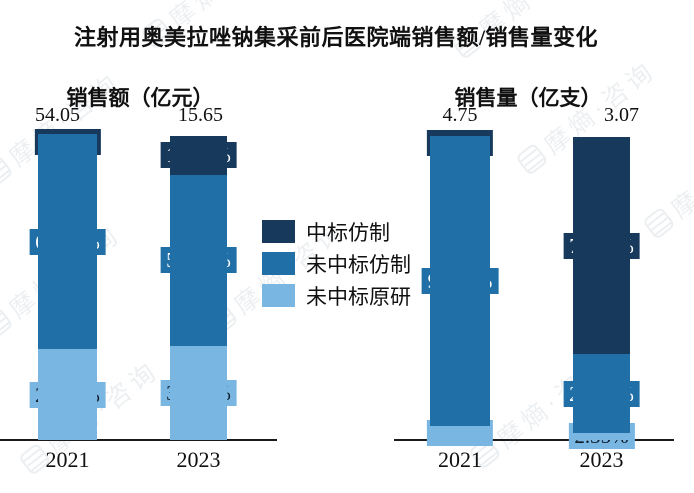 This screenshot has width=694, height=493. I want to click on bar-total-value: 54.05, so click(57, 115).